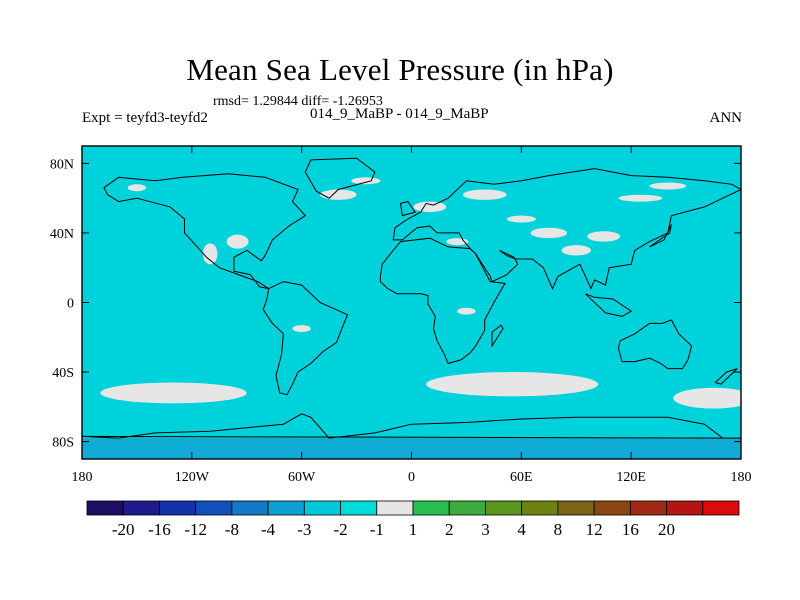 The width and height of the screenshot is (800, 600). Describe the element at coordinates (449, 529) in the screenshot. I see `colorbar-label: 2` at that location.